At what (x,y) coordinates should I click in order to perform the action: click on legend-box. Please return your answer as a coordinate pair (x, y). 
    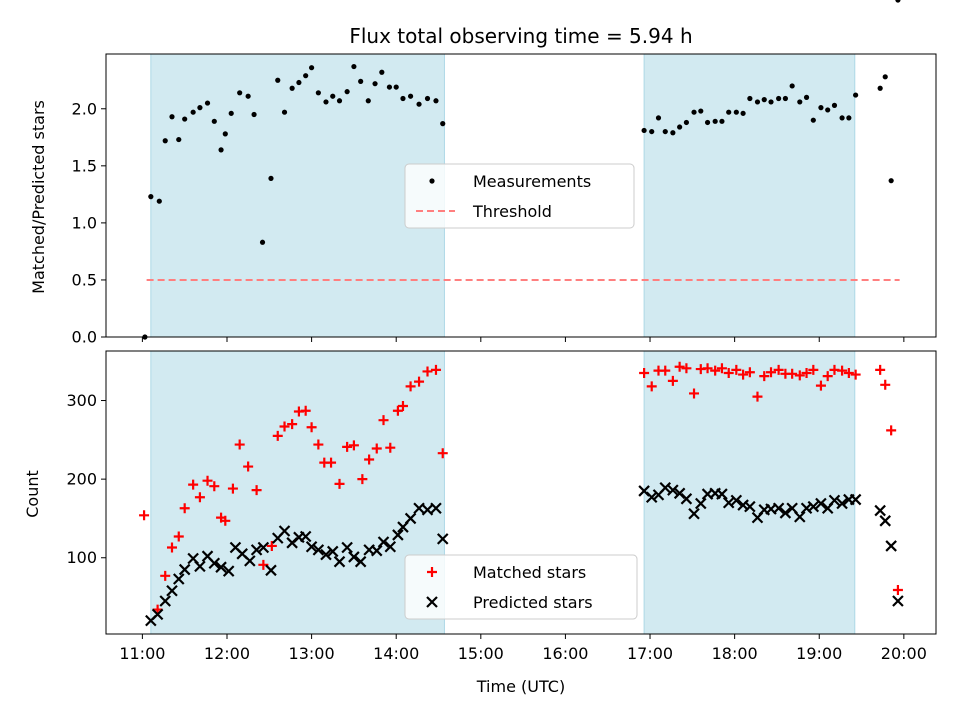
    Looking at the image, I should click on (519, 196).